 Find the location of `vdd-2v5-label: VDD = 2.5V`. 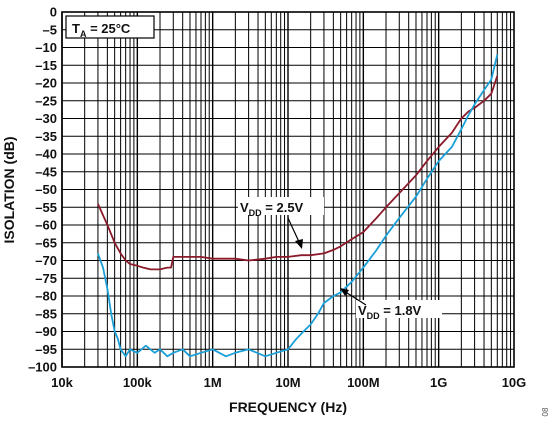

vdd-2v5-label: VDD = 2.5V is located at coordinates (272, 209).